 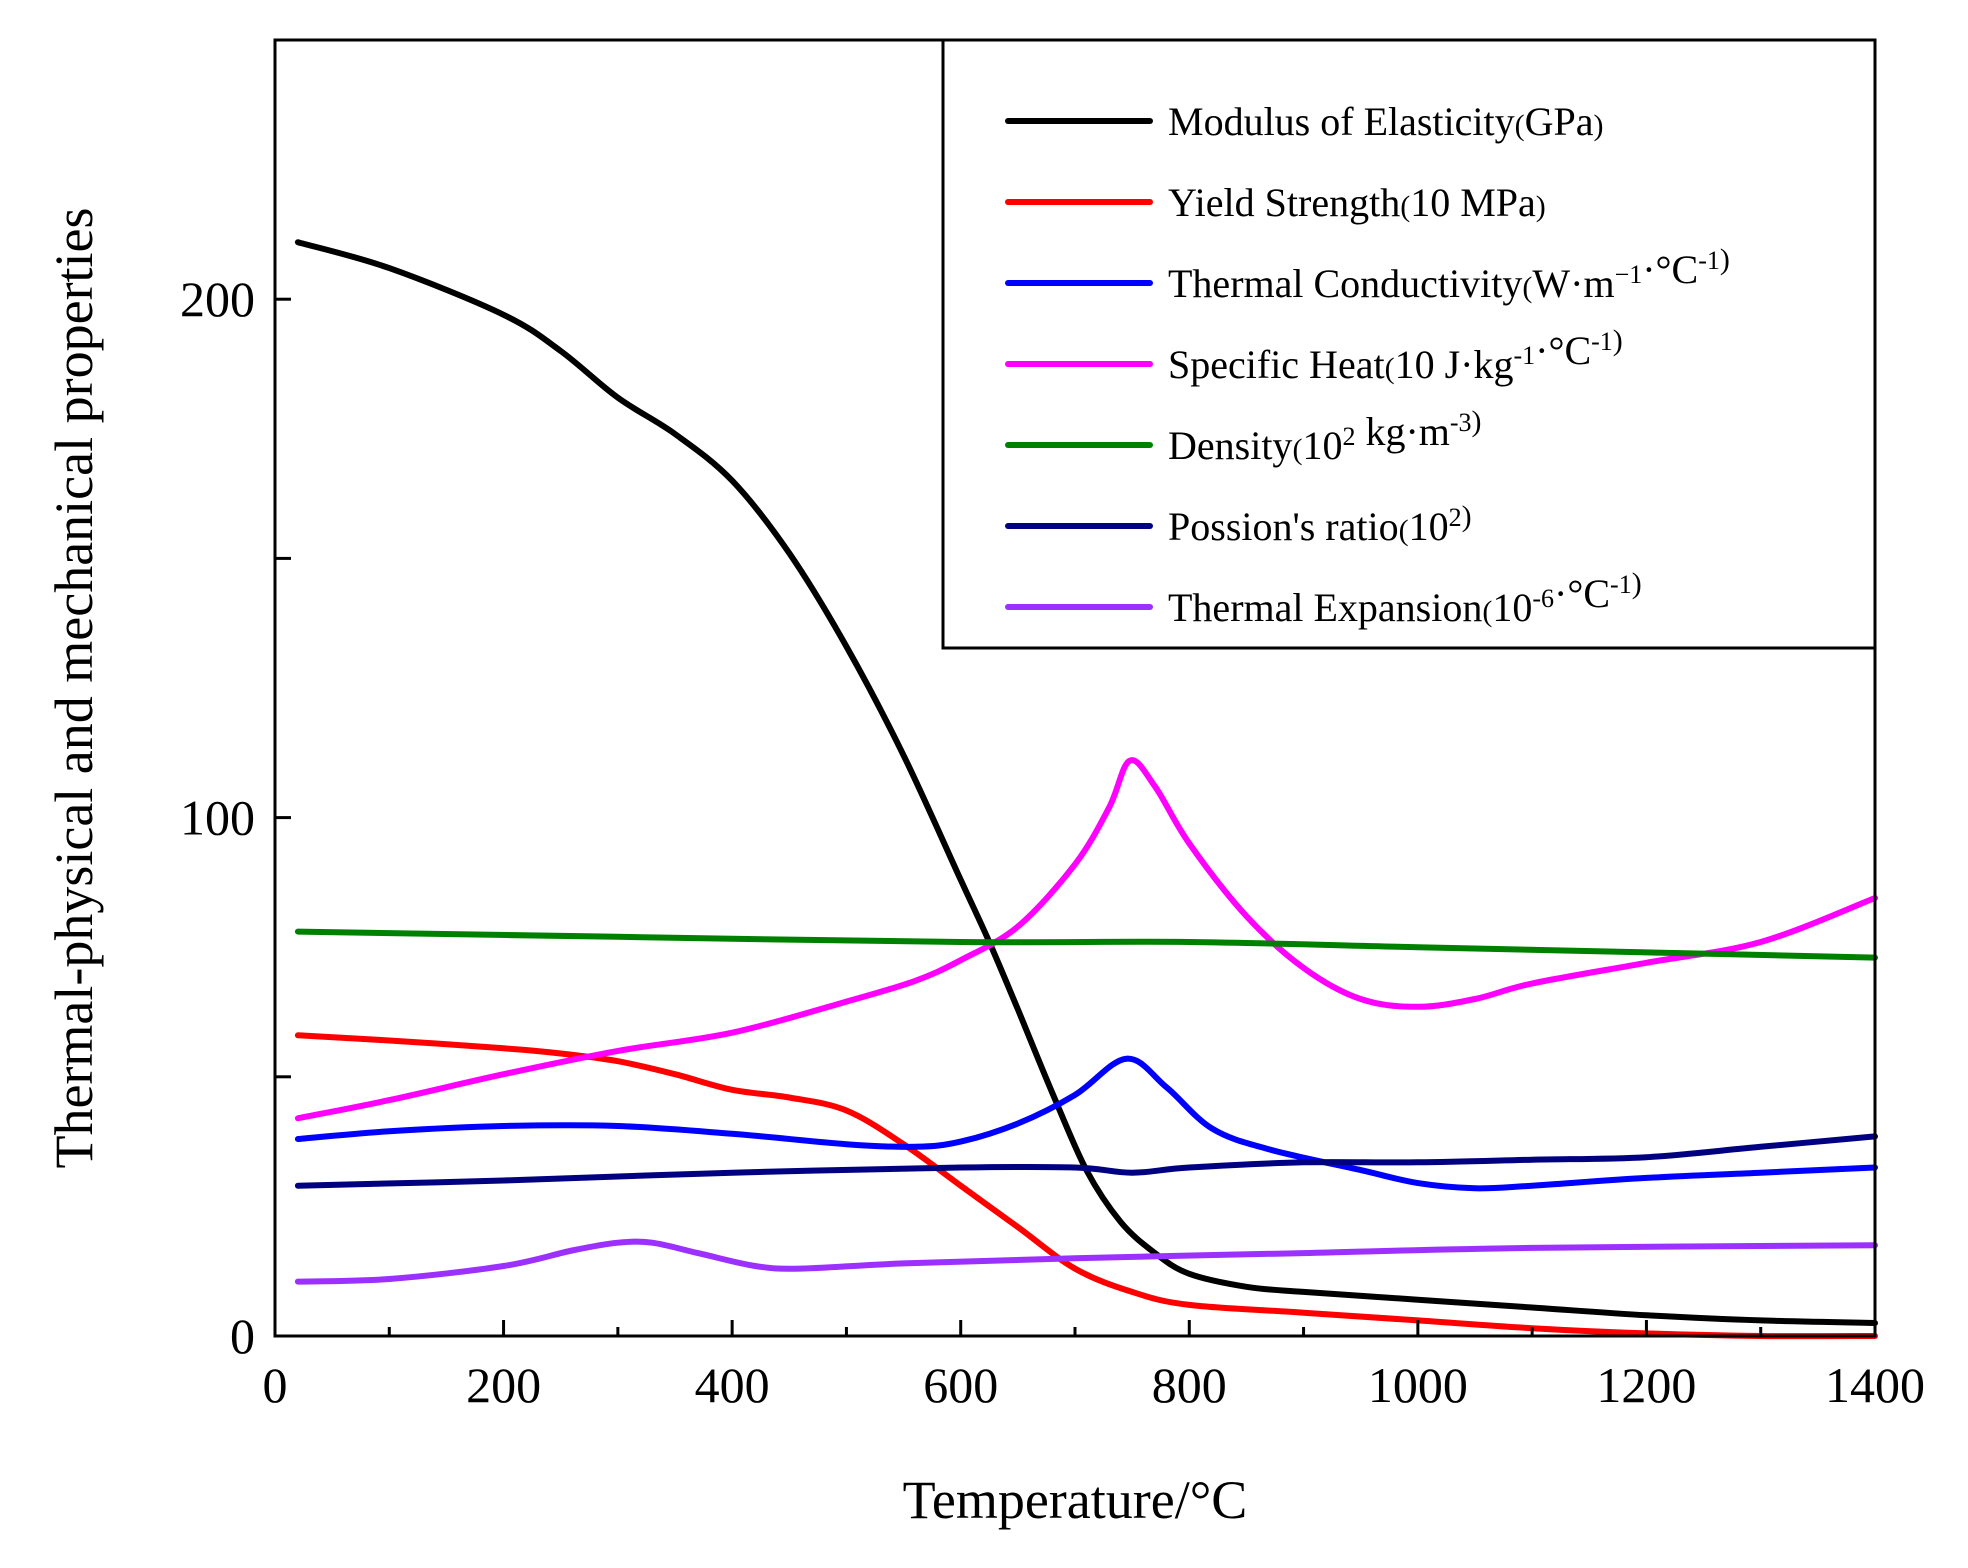 I want to click on x-tick-label: 600, so click(x=960, y=1385).